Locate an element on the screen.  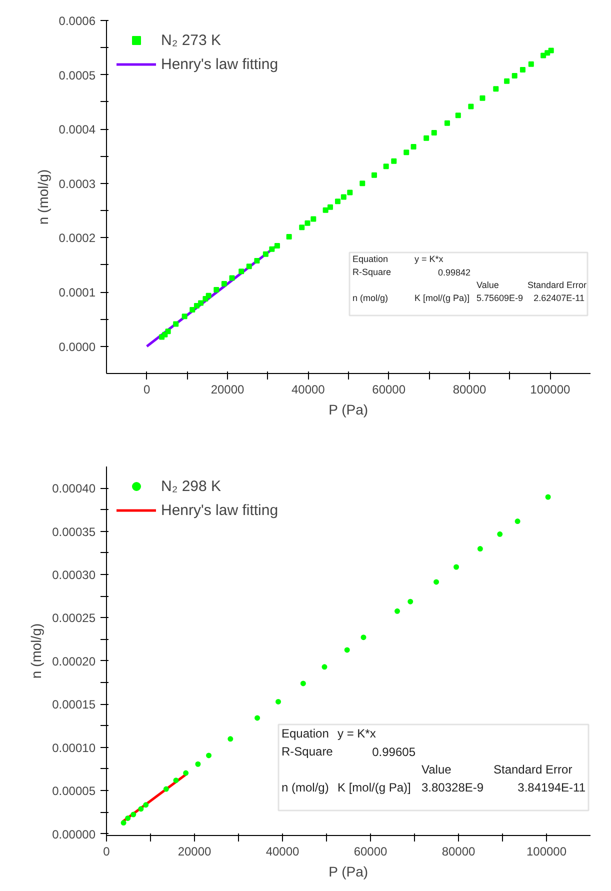
x-tick-label: 60000 is located at coordinates (389, 389).